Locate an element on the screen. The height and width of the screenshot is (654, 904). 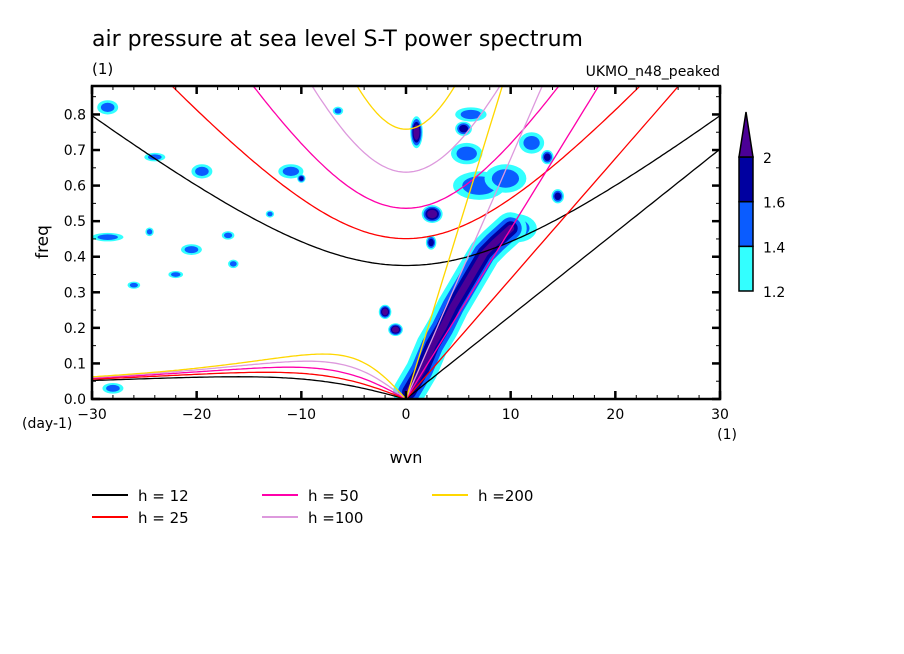
x-axis-label: wvn is located at coordinates (406, 457).